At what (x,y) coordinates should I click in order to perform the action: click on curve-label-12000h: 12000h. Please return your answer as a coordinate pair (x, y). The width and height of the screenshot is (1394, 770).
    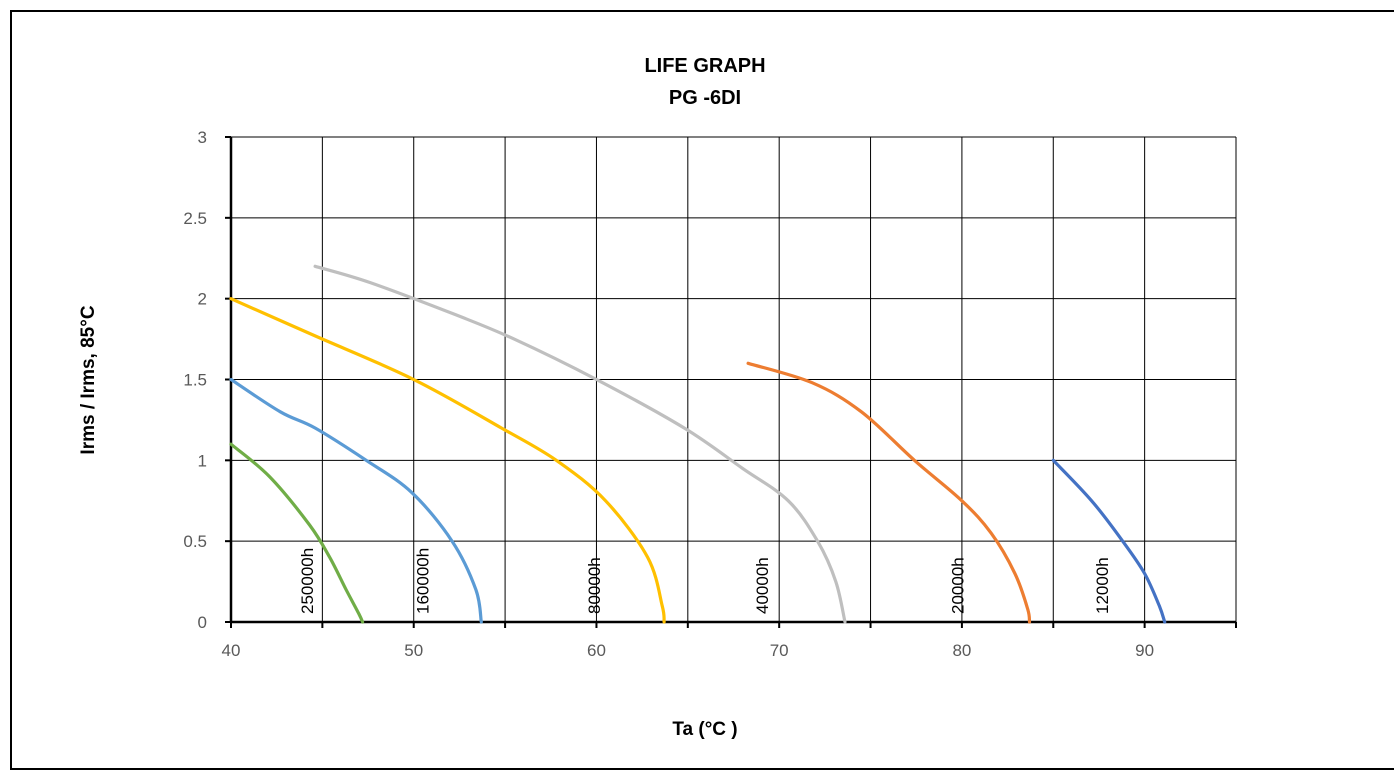
    Looking at the image, I should click on (1102, 585).